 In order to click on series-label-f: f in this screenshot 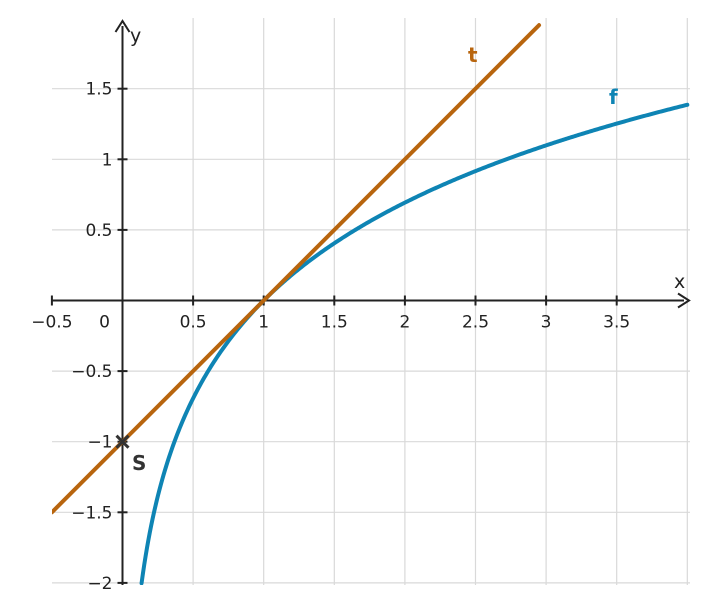, I will do `click(613, 97)`.